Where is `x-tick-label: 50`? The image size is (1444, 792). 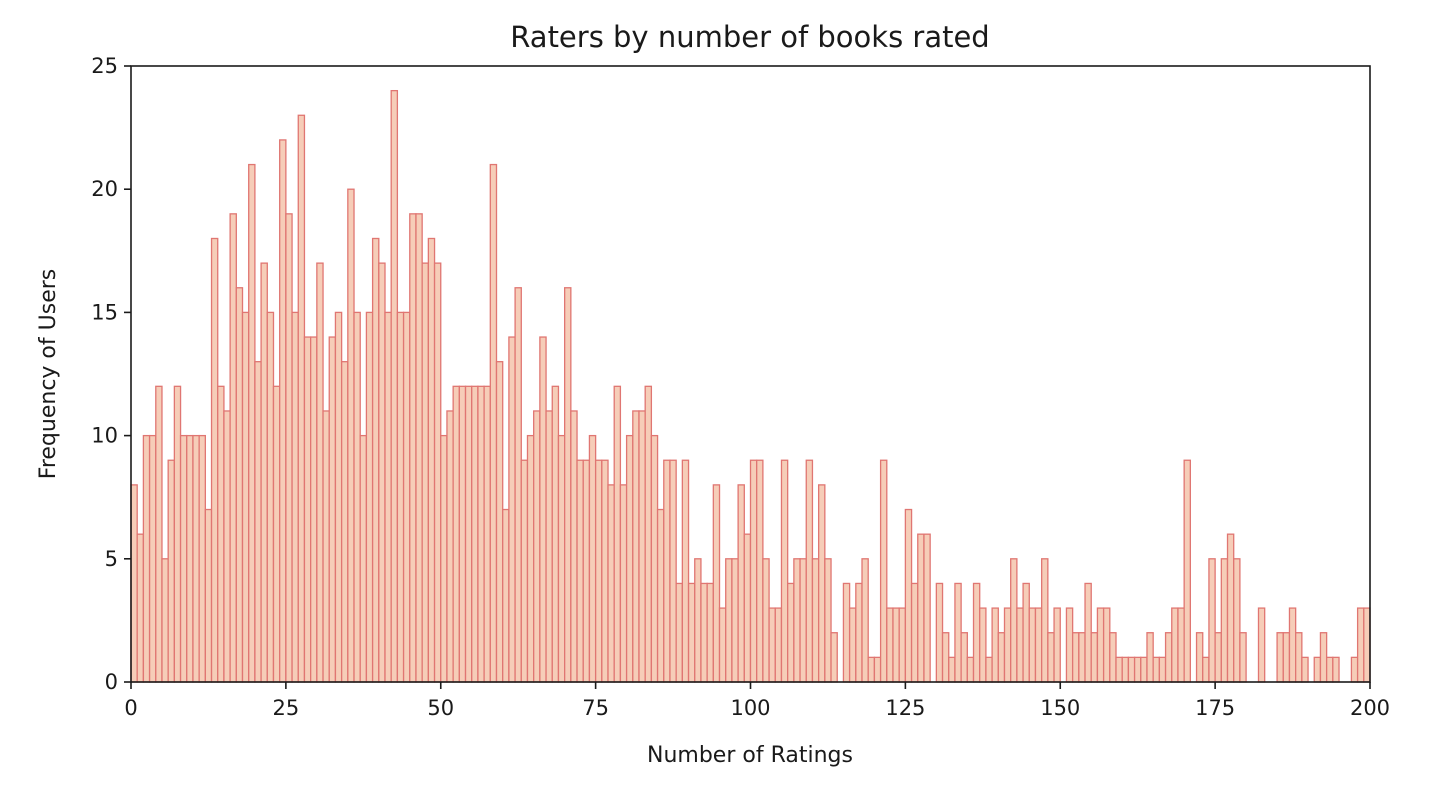
x-tick-label: 50 is located at coordinates (440, 708).